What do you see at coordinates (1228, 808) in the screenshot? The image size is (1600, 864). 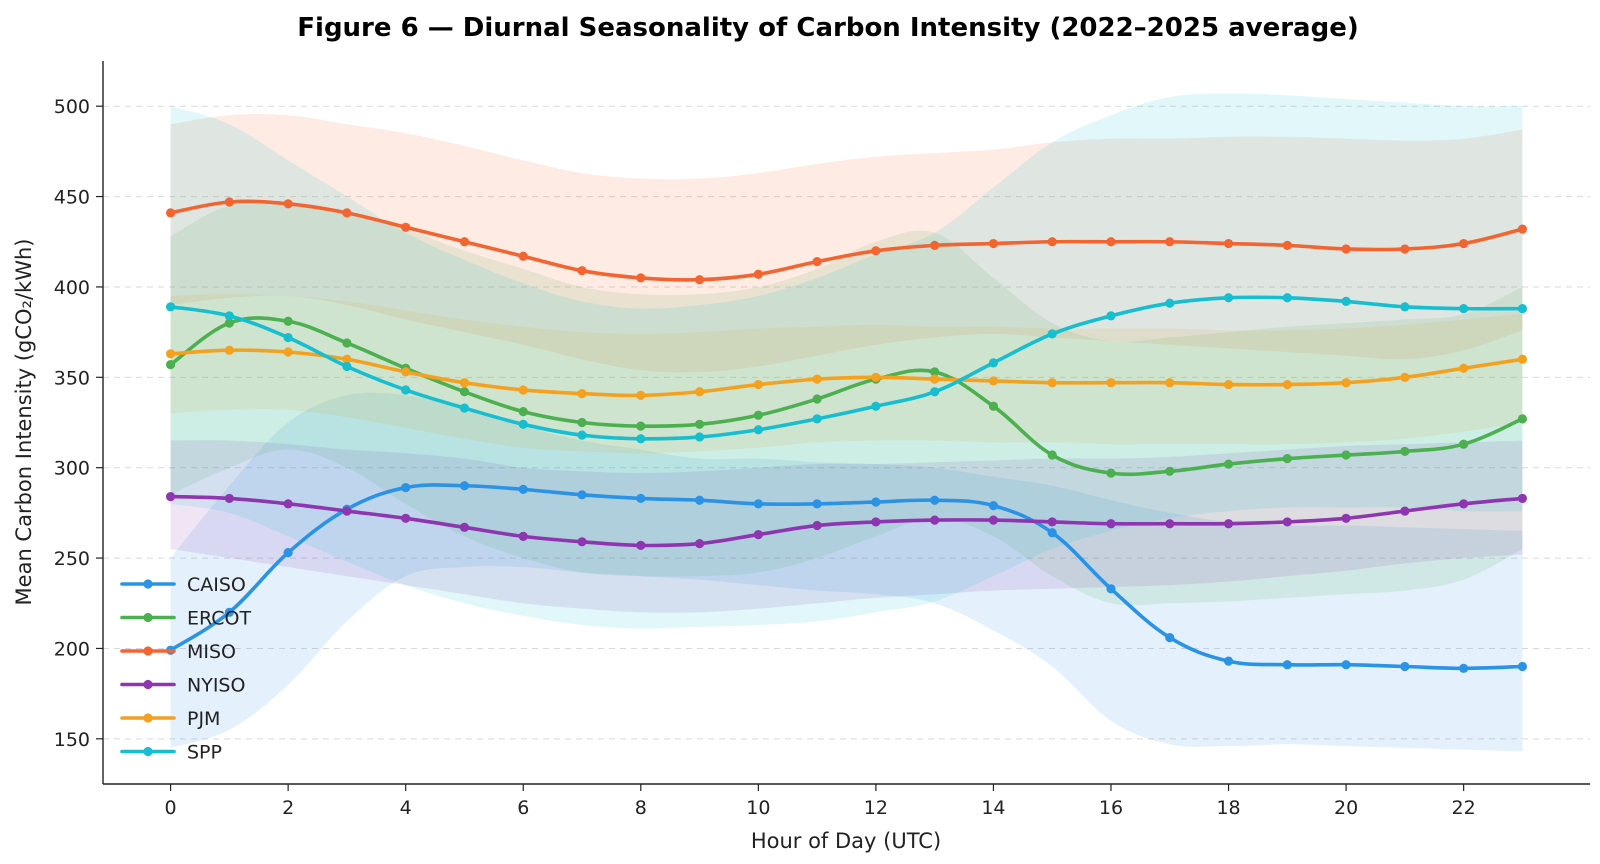 I see `x-tick-label-18: 18` at bounding box center [1228, 808].